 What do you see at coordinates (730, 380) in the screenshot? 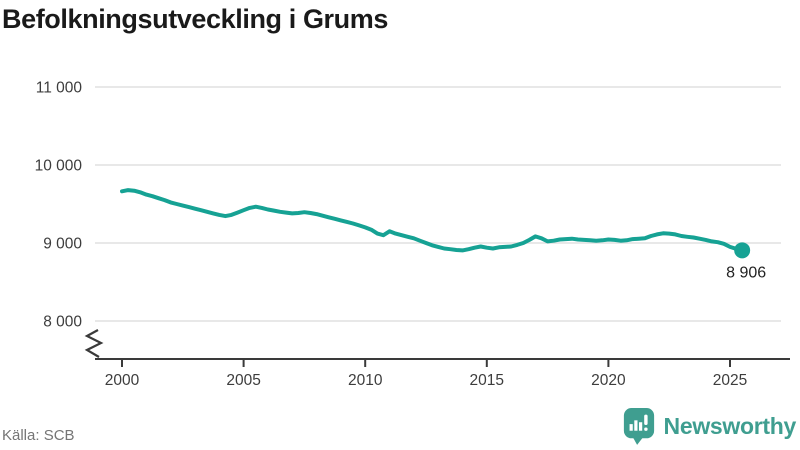
I see `x-tick-label: 2025` at bounding box center [730, 380].